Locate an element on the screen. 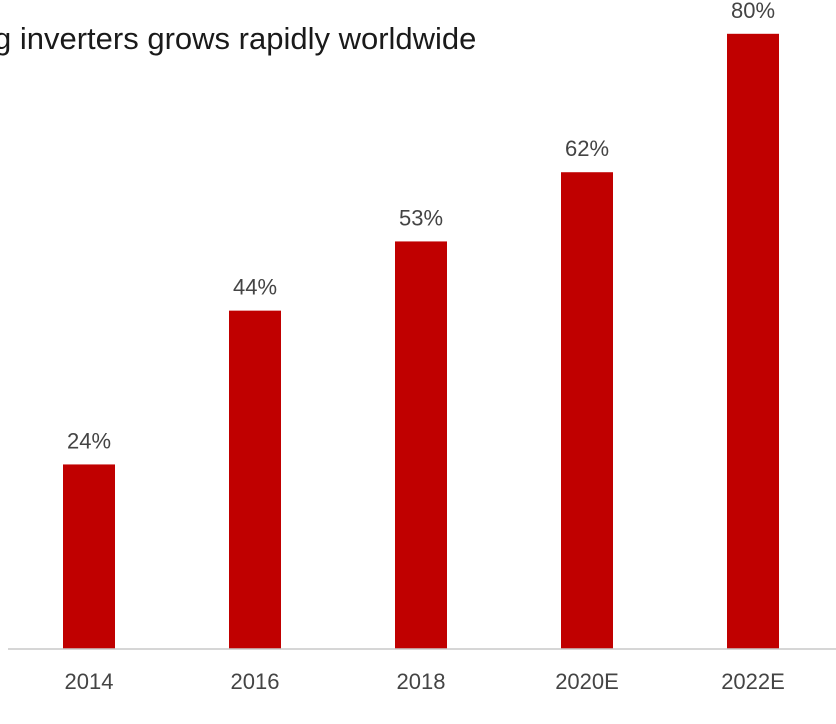  bar-2016 is located at coordinates (255, 479).